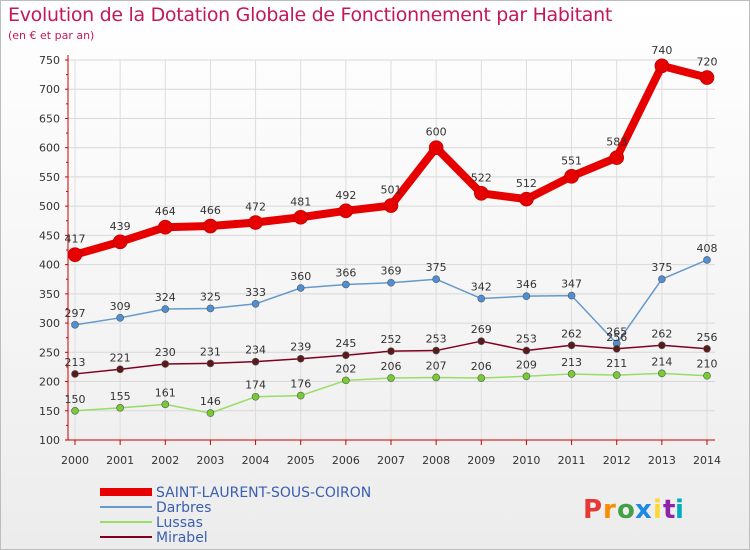 The width and height of the screenshot is (750, 550). What do you see at coordinates (120, 396) in the screenshot?
I see `data-label: 155` at bounding box center [120, 396].